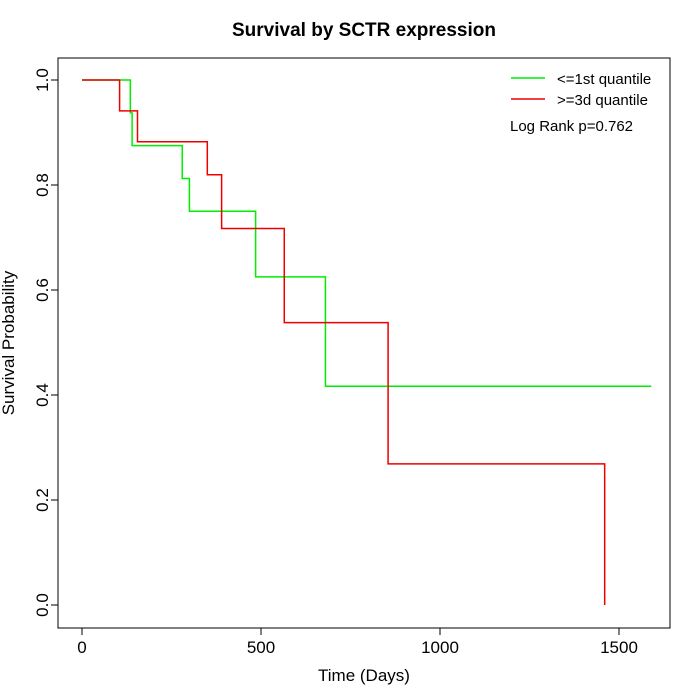 This screenshot has height=700, width=700. I want to click on x-axis-label: Time (Days), so click(364, 675).